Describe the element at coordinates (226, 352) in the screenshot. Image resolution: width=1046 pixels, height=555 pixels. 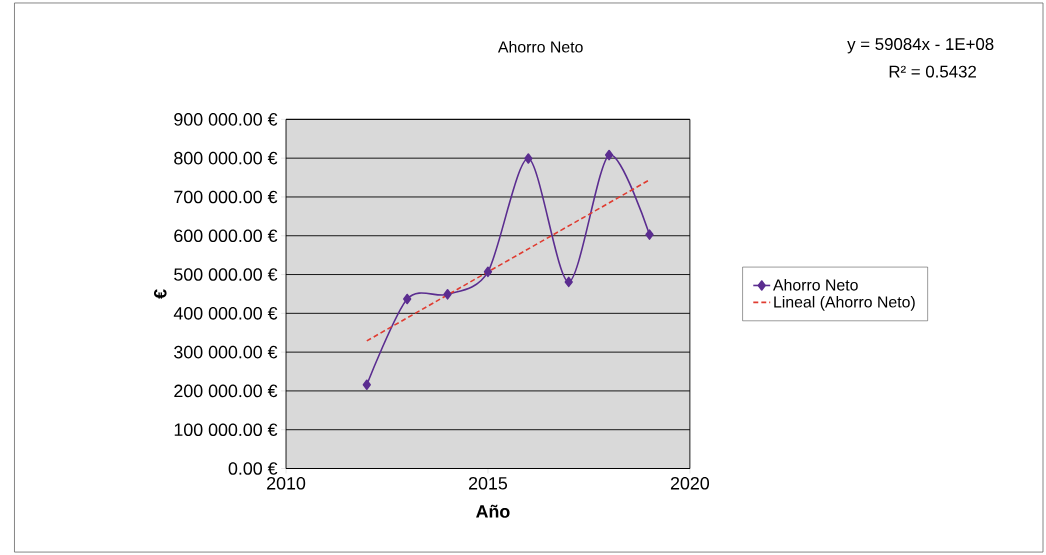
I see `y-tick-label: 300 000.00 €` at that location.